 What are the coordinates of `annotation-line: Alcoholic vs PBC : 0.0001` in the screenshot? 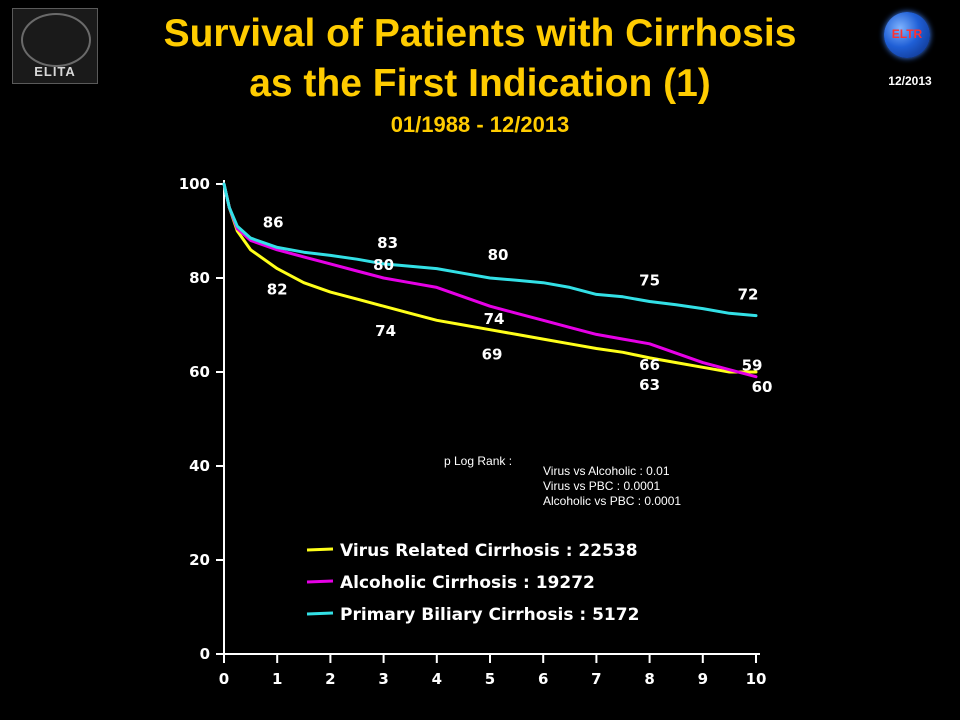 It's located at (612, 501).